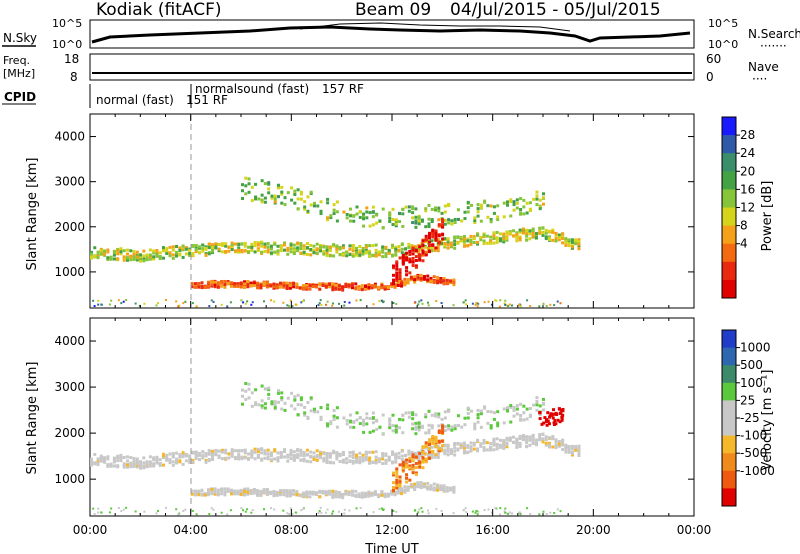 This screenshot has height=554, width=800. Describe the element at coordinates (767, 216) in the screenshot. I see `power-colorbar-label: Power [dB]` at that location.